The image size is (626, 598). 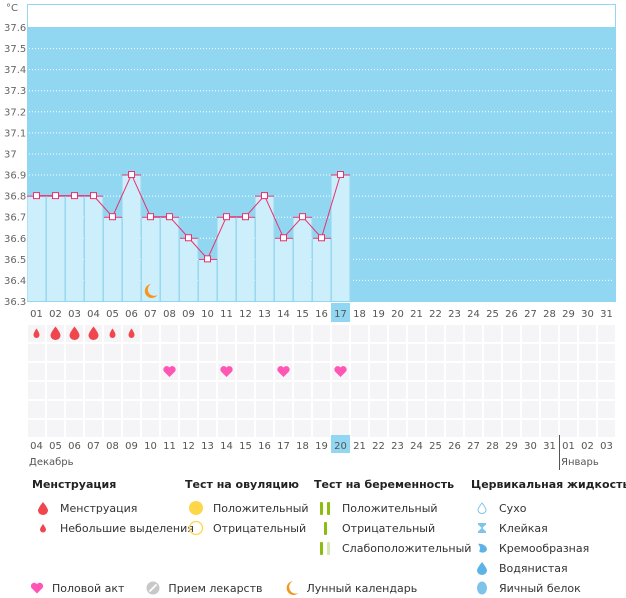 What do you see at coordinates (549, 314) in the screenshot?
I see `x-tick-label: 28` at bounding box center [549, 314].